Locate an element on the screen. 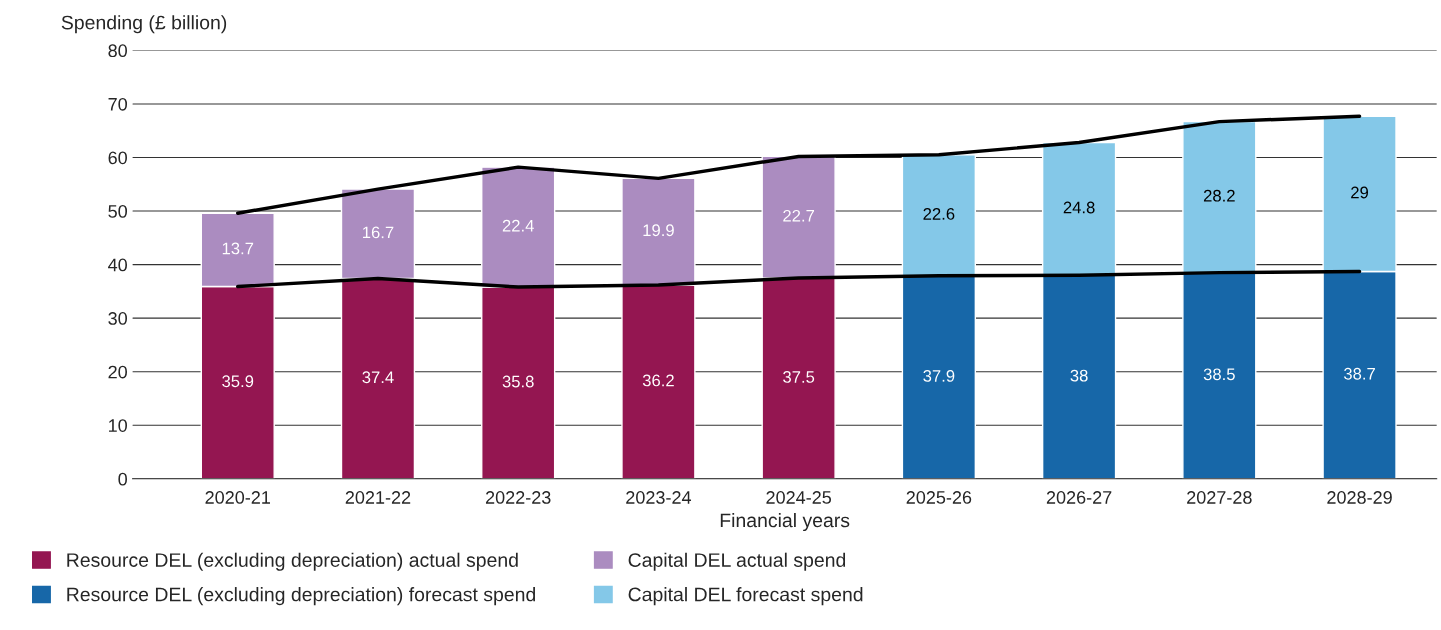  data-label: 36.2 is located at coordinates (658, 380).